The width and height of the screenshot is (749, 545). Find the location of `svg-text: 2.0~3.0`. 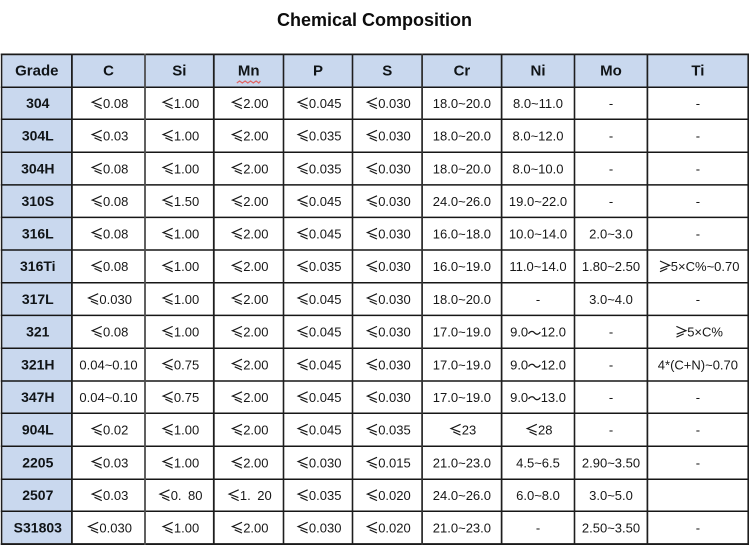

svg-text: 2.0~3.0 is located at coordinates (611, 233).